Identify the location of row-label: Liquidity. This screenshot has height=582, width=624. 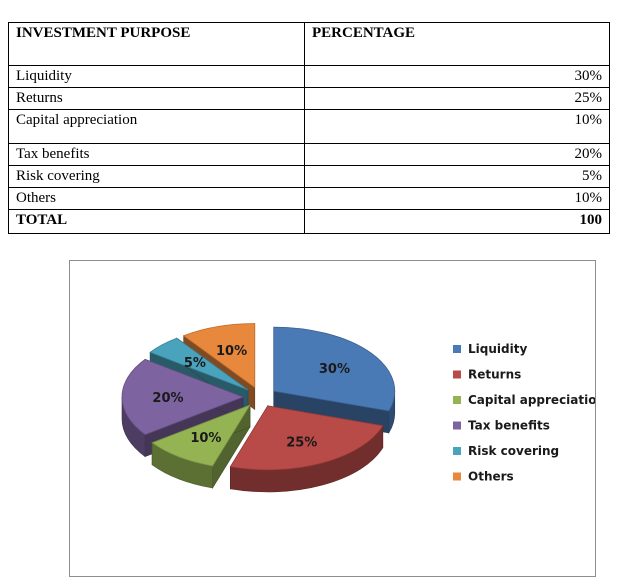
(156, 76).